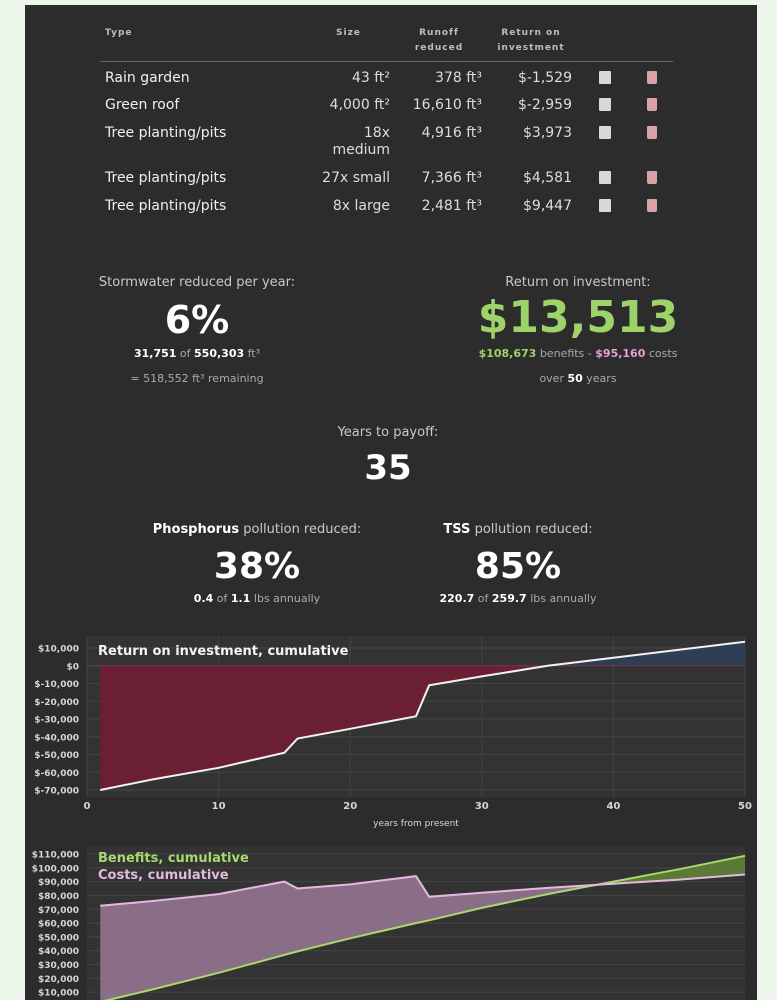  Describe the element at coordinates (197, 282) in the screenshot. I see `stormwater-label: Stormwater reduced per year:` at that location.